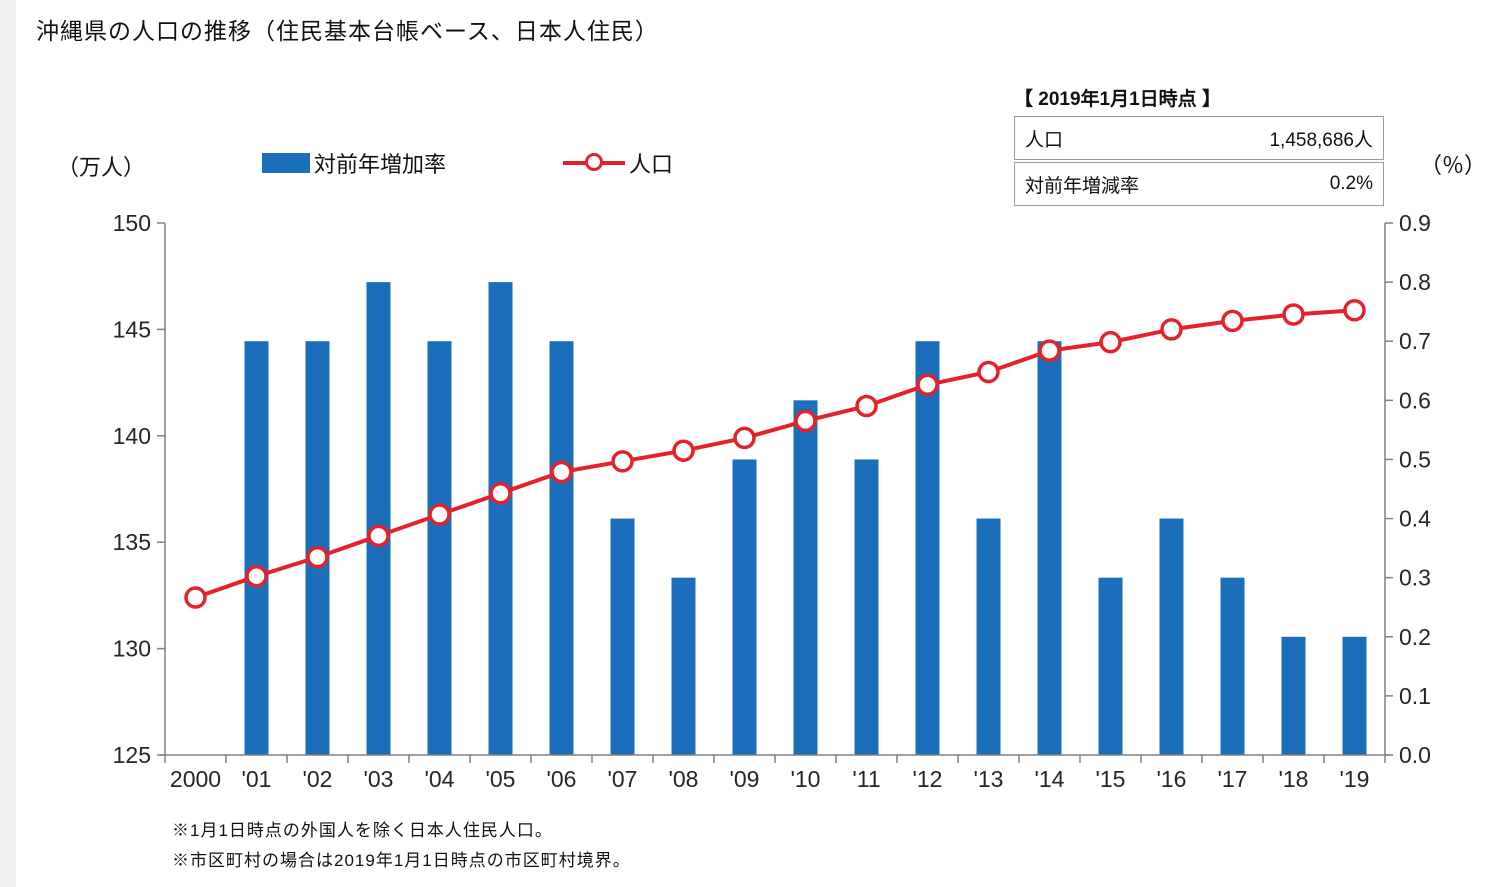  I want to click on svg-text: 0.6, so click(1415, 400).